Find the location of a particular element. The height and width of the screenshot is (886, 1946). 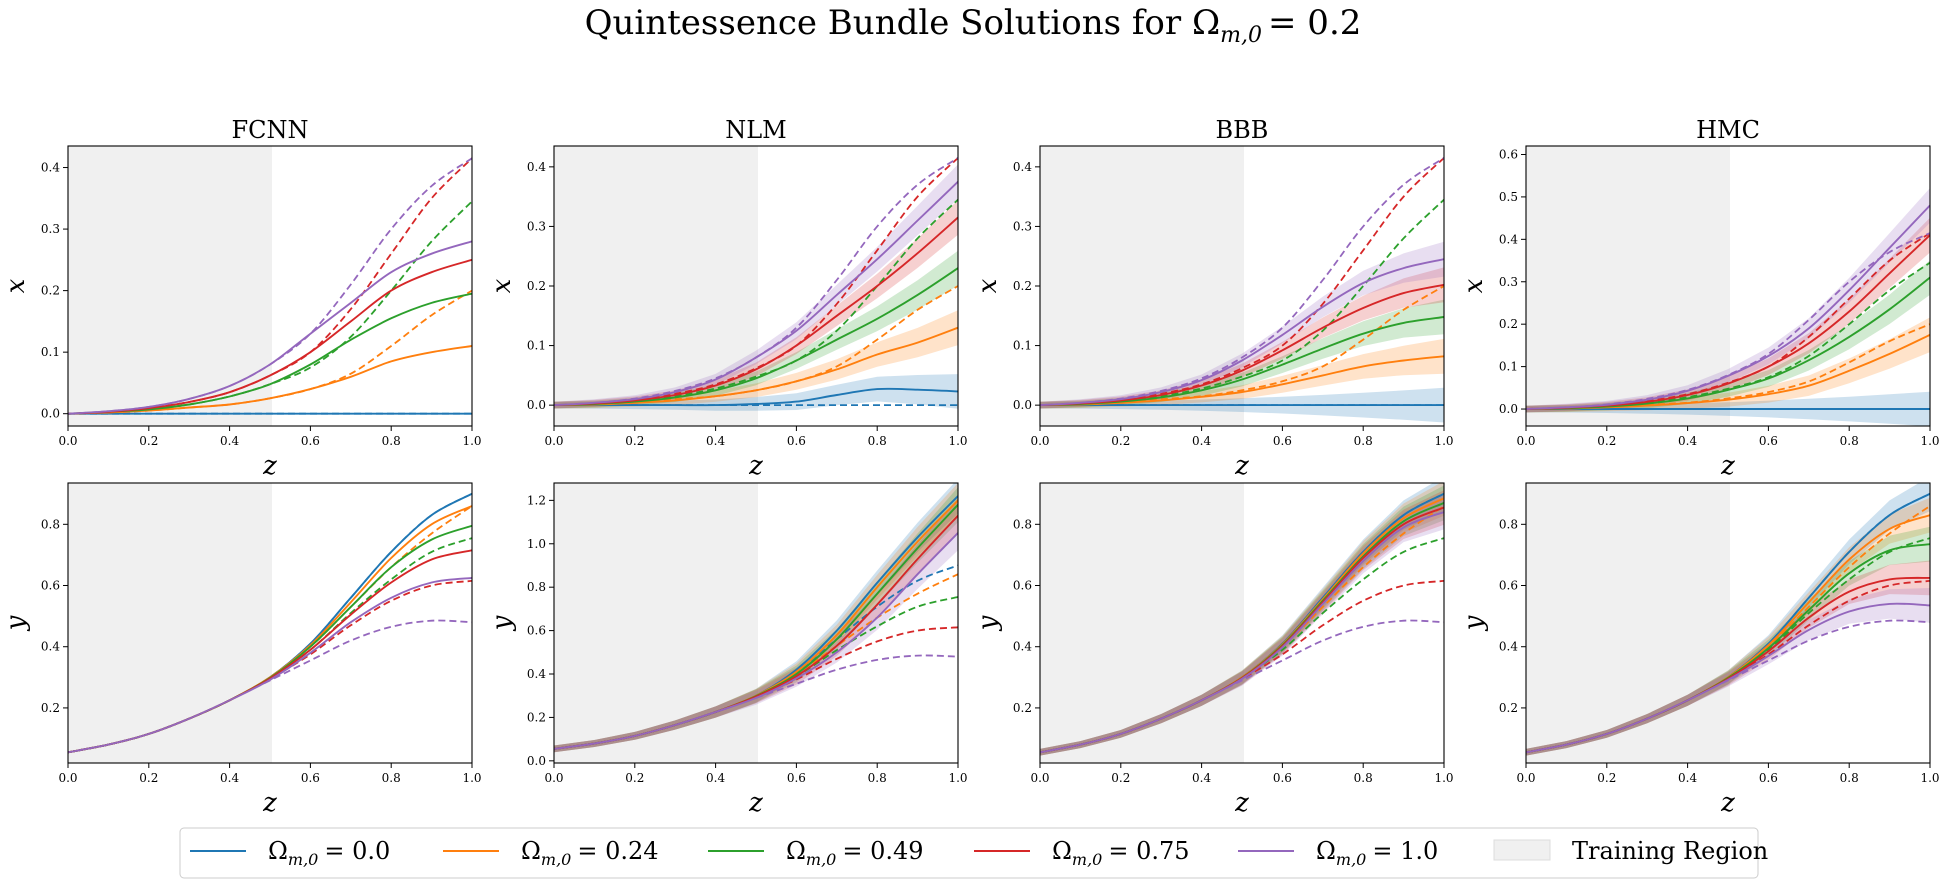

y-axis-label: y is located at coordinates (1474, 623).